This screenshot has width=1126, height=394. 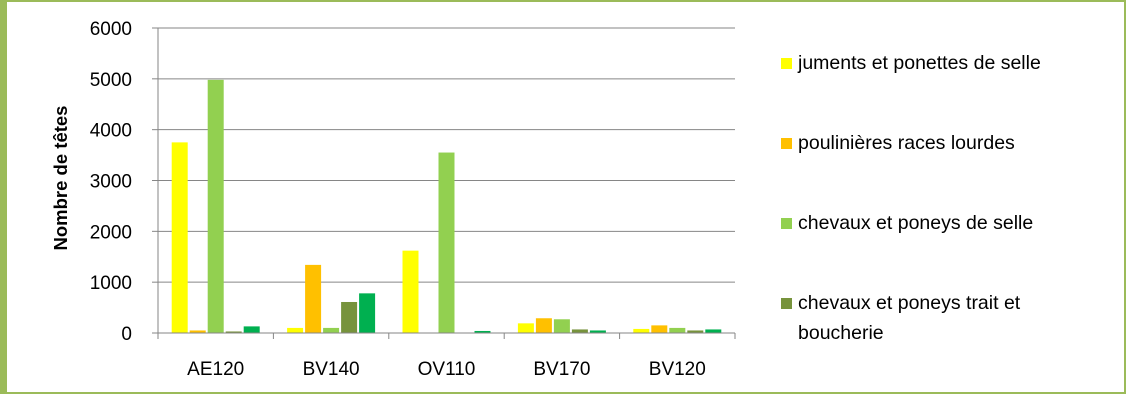 What do you see at coordinates (906, 143) in the screenshot?
I see `legend-label: poulinières races lourdes` at bounding box center [906, 143].